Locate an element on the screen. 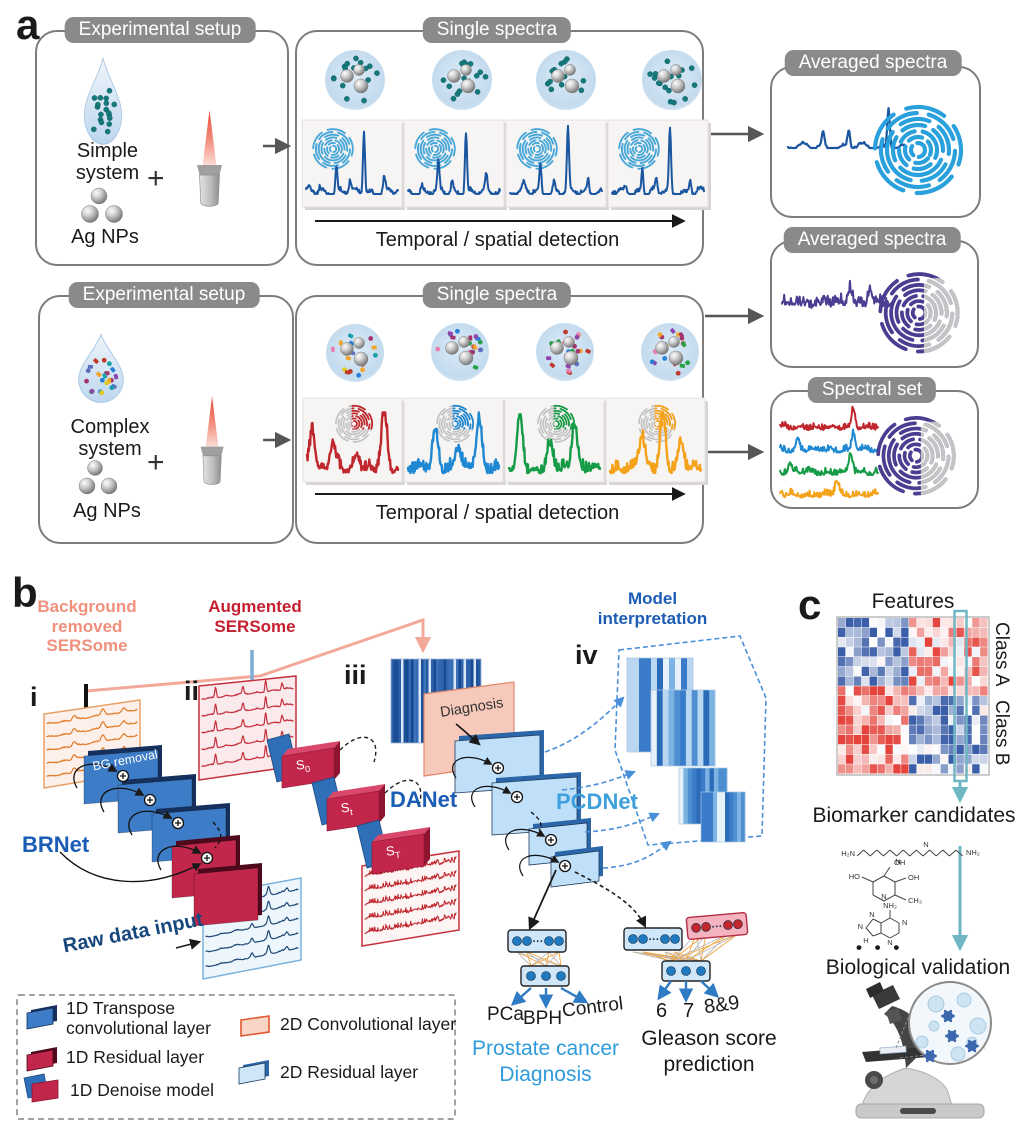 This screenshot has width=1022, height=1128. svg-text: OH is located at coordinates (899, 862).